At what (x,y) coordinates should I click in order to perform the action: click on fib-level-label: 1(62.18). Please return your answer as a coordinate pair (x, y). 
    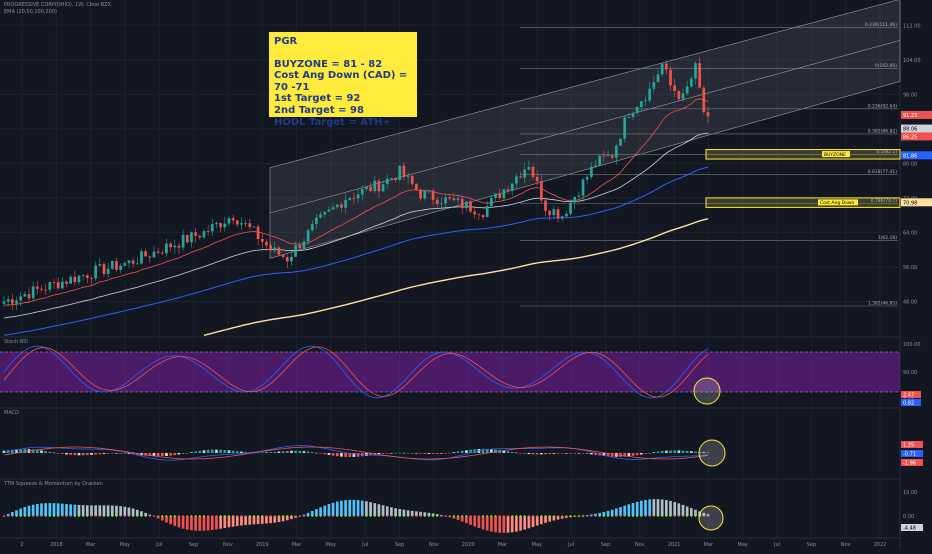
    Looking at the image, I should click on (888, 238).